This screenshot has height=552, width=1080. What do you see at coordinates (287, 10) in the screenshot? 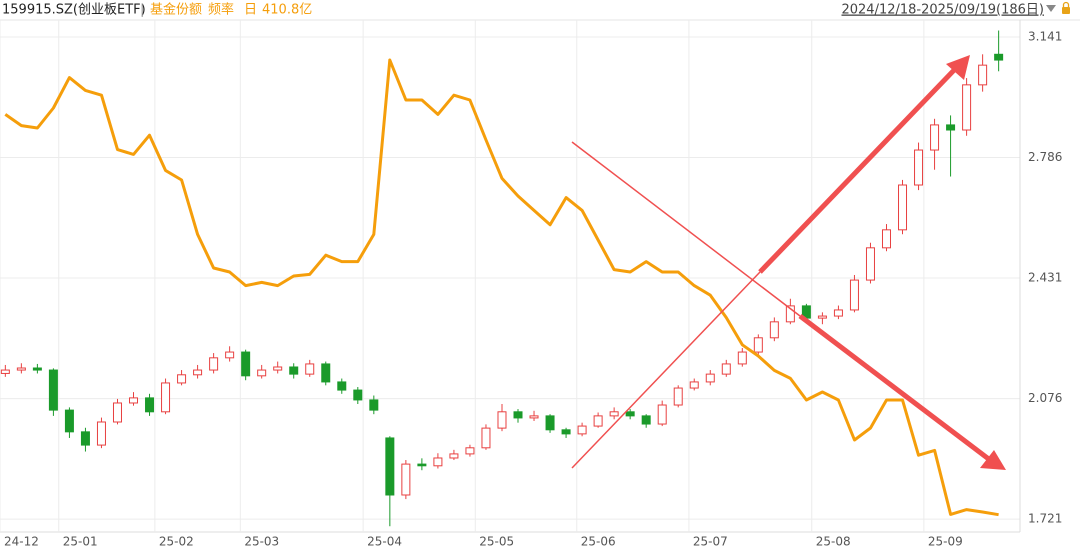
I see `latest-value: 410.8亿` at bounding box center [287, 10].